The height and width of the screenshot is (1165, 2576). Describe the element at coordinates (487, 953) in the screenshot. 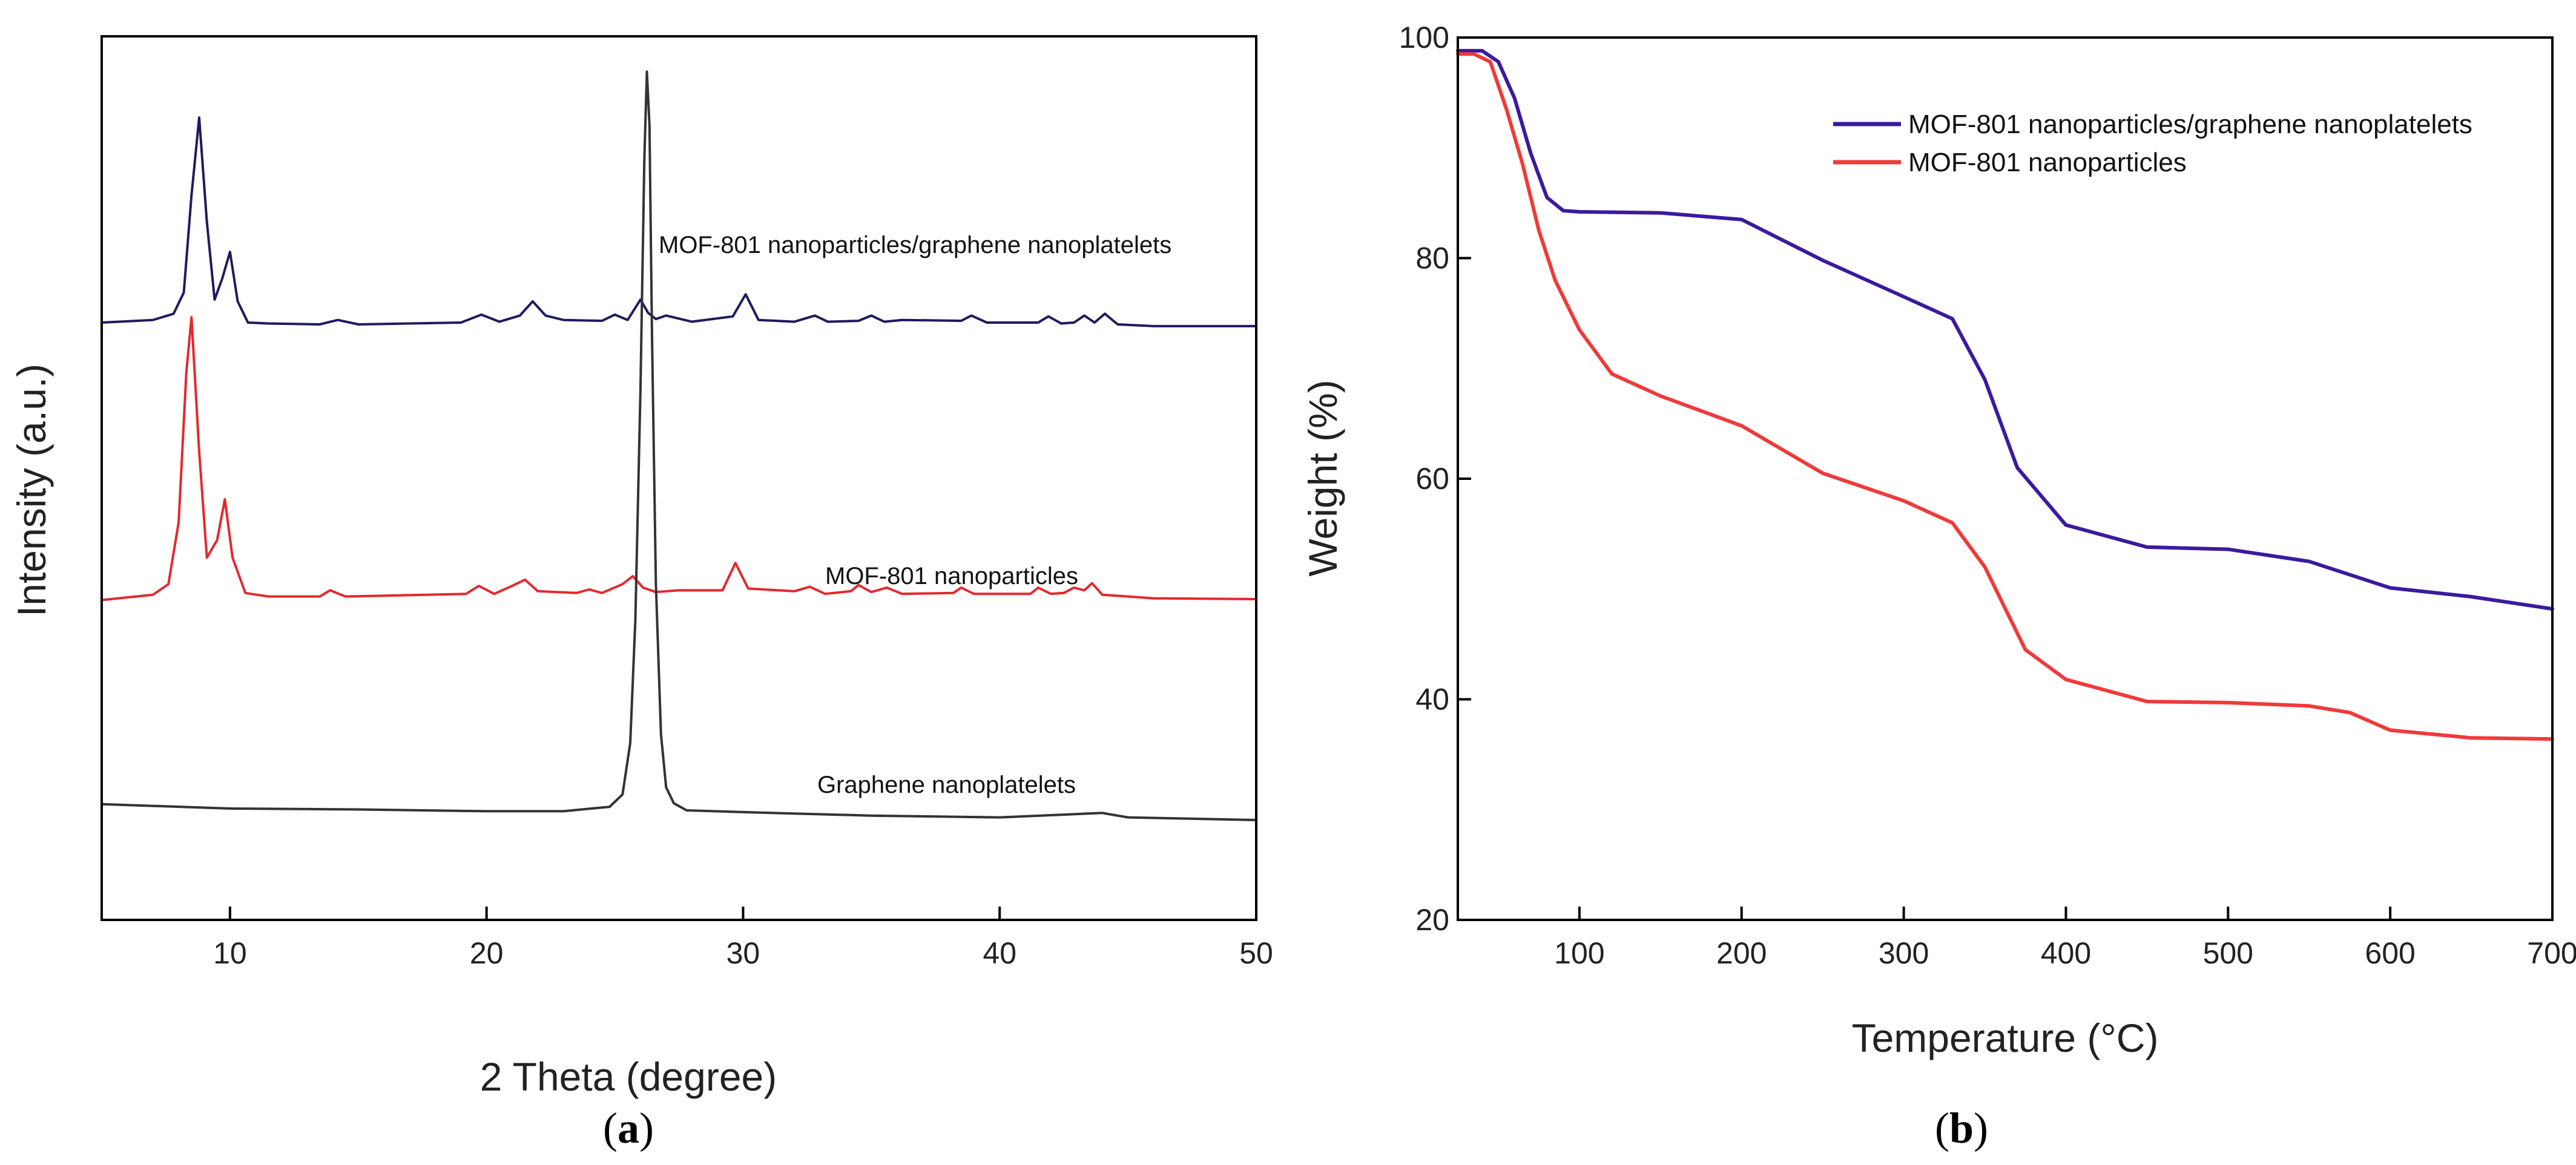

I see `x-tick-label: 20` at that location.